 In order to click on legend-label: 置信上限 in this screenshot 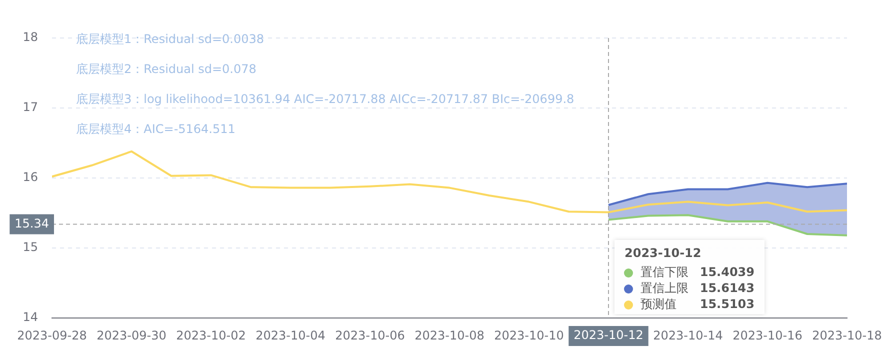, I will do `click(664, 288)`.